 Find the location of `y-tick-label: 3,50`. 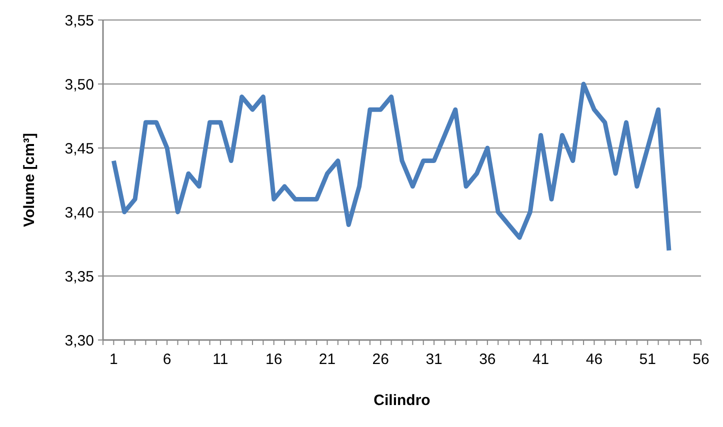

y-tick-label: 3,50 is located at coordinates (79, 85).